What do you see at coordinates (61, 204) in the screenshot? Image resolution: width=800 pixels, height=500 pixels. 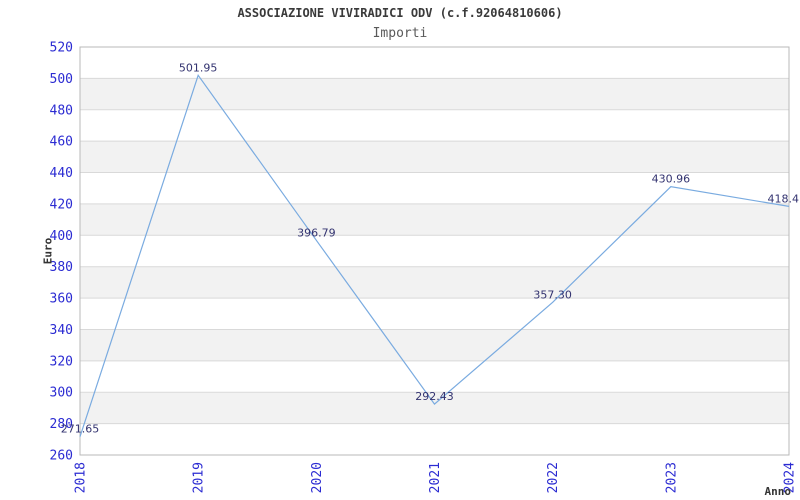 I see `y-tick-label: 420` at bounding box center [61, 204].